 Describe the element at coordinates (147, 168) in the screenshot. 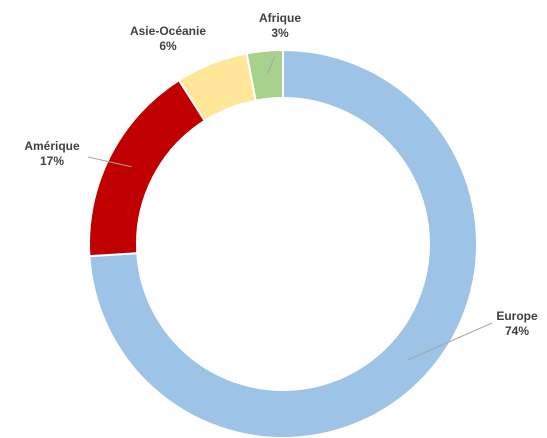

I see `slice-am-rique` at that location.